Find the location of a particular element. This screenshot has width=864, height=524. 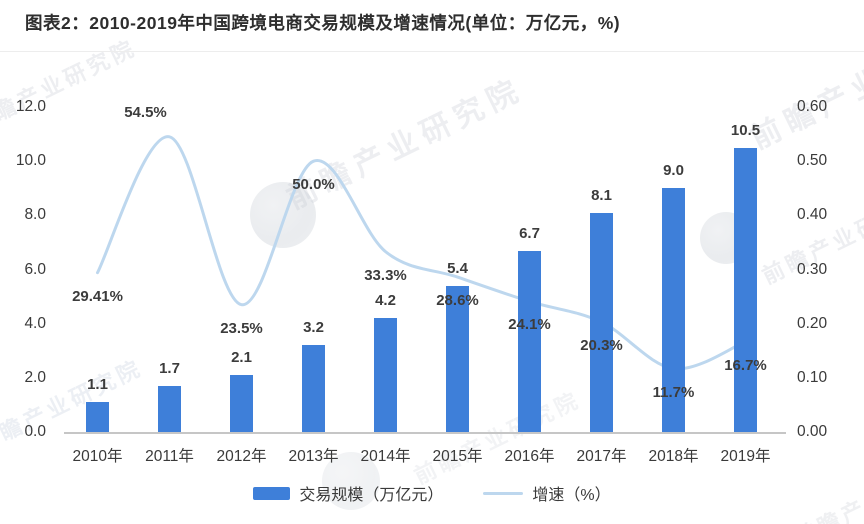

x-axis-label: 2017年 is located at coordinates (601, 456).